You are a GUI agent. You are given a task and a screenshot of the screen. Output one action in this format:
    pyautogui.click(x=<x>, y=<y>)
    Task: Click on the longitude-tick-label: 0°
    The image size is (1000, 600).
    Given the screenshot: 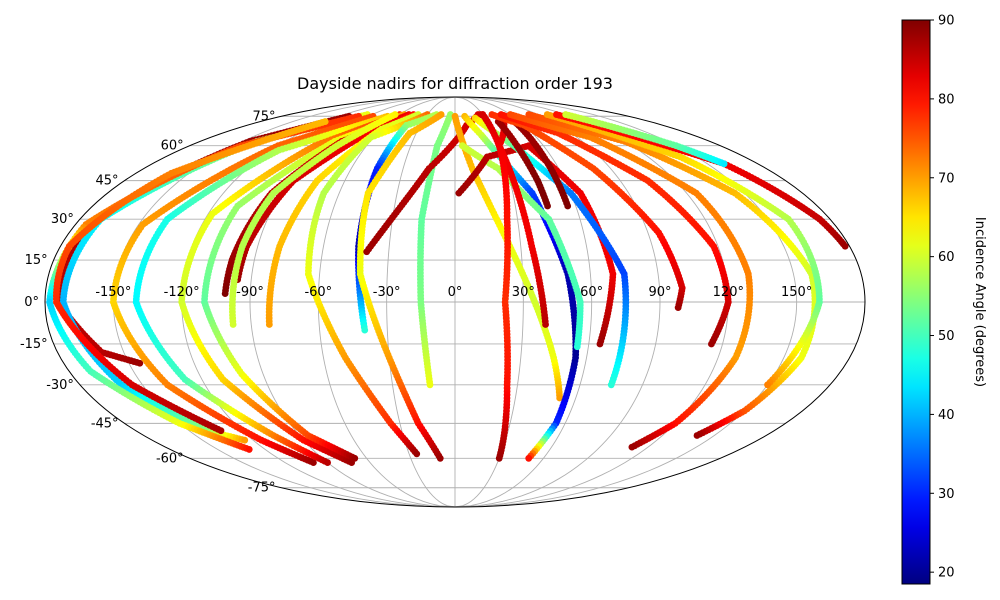 What is the action you would take?
    pyautogui.click(x=455, y=292)
    